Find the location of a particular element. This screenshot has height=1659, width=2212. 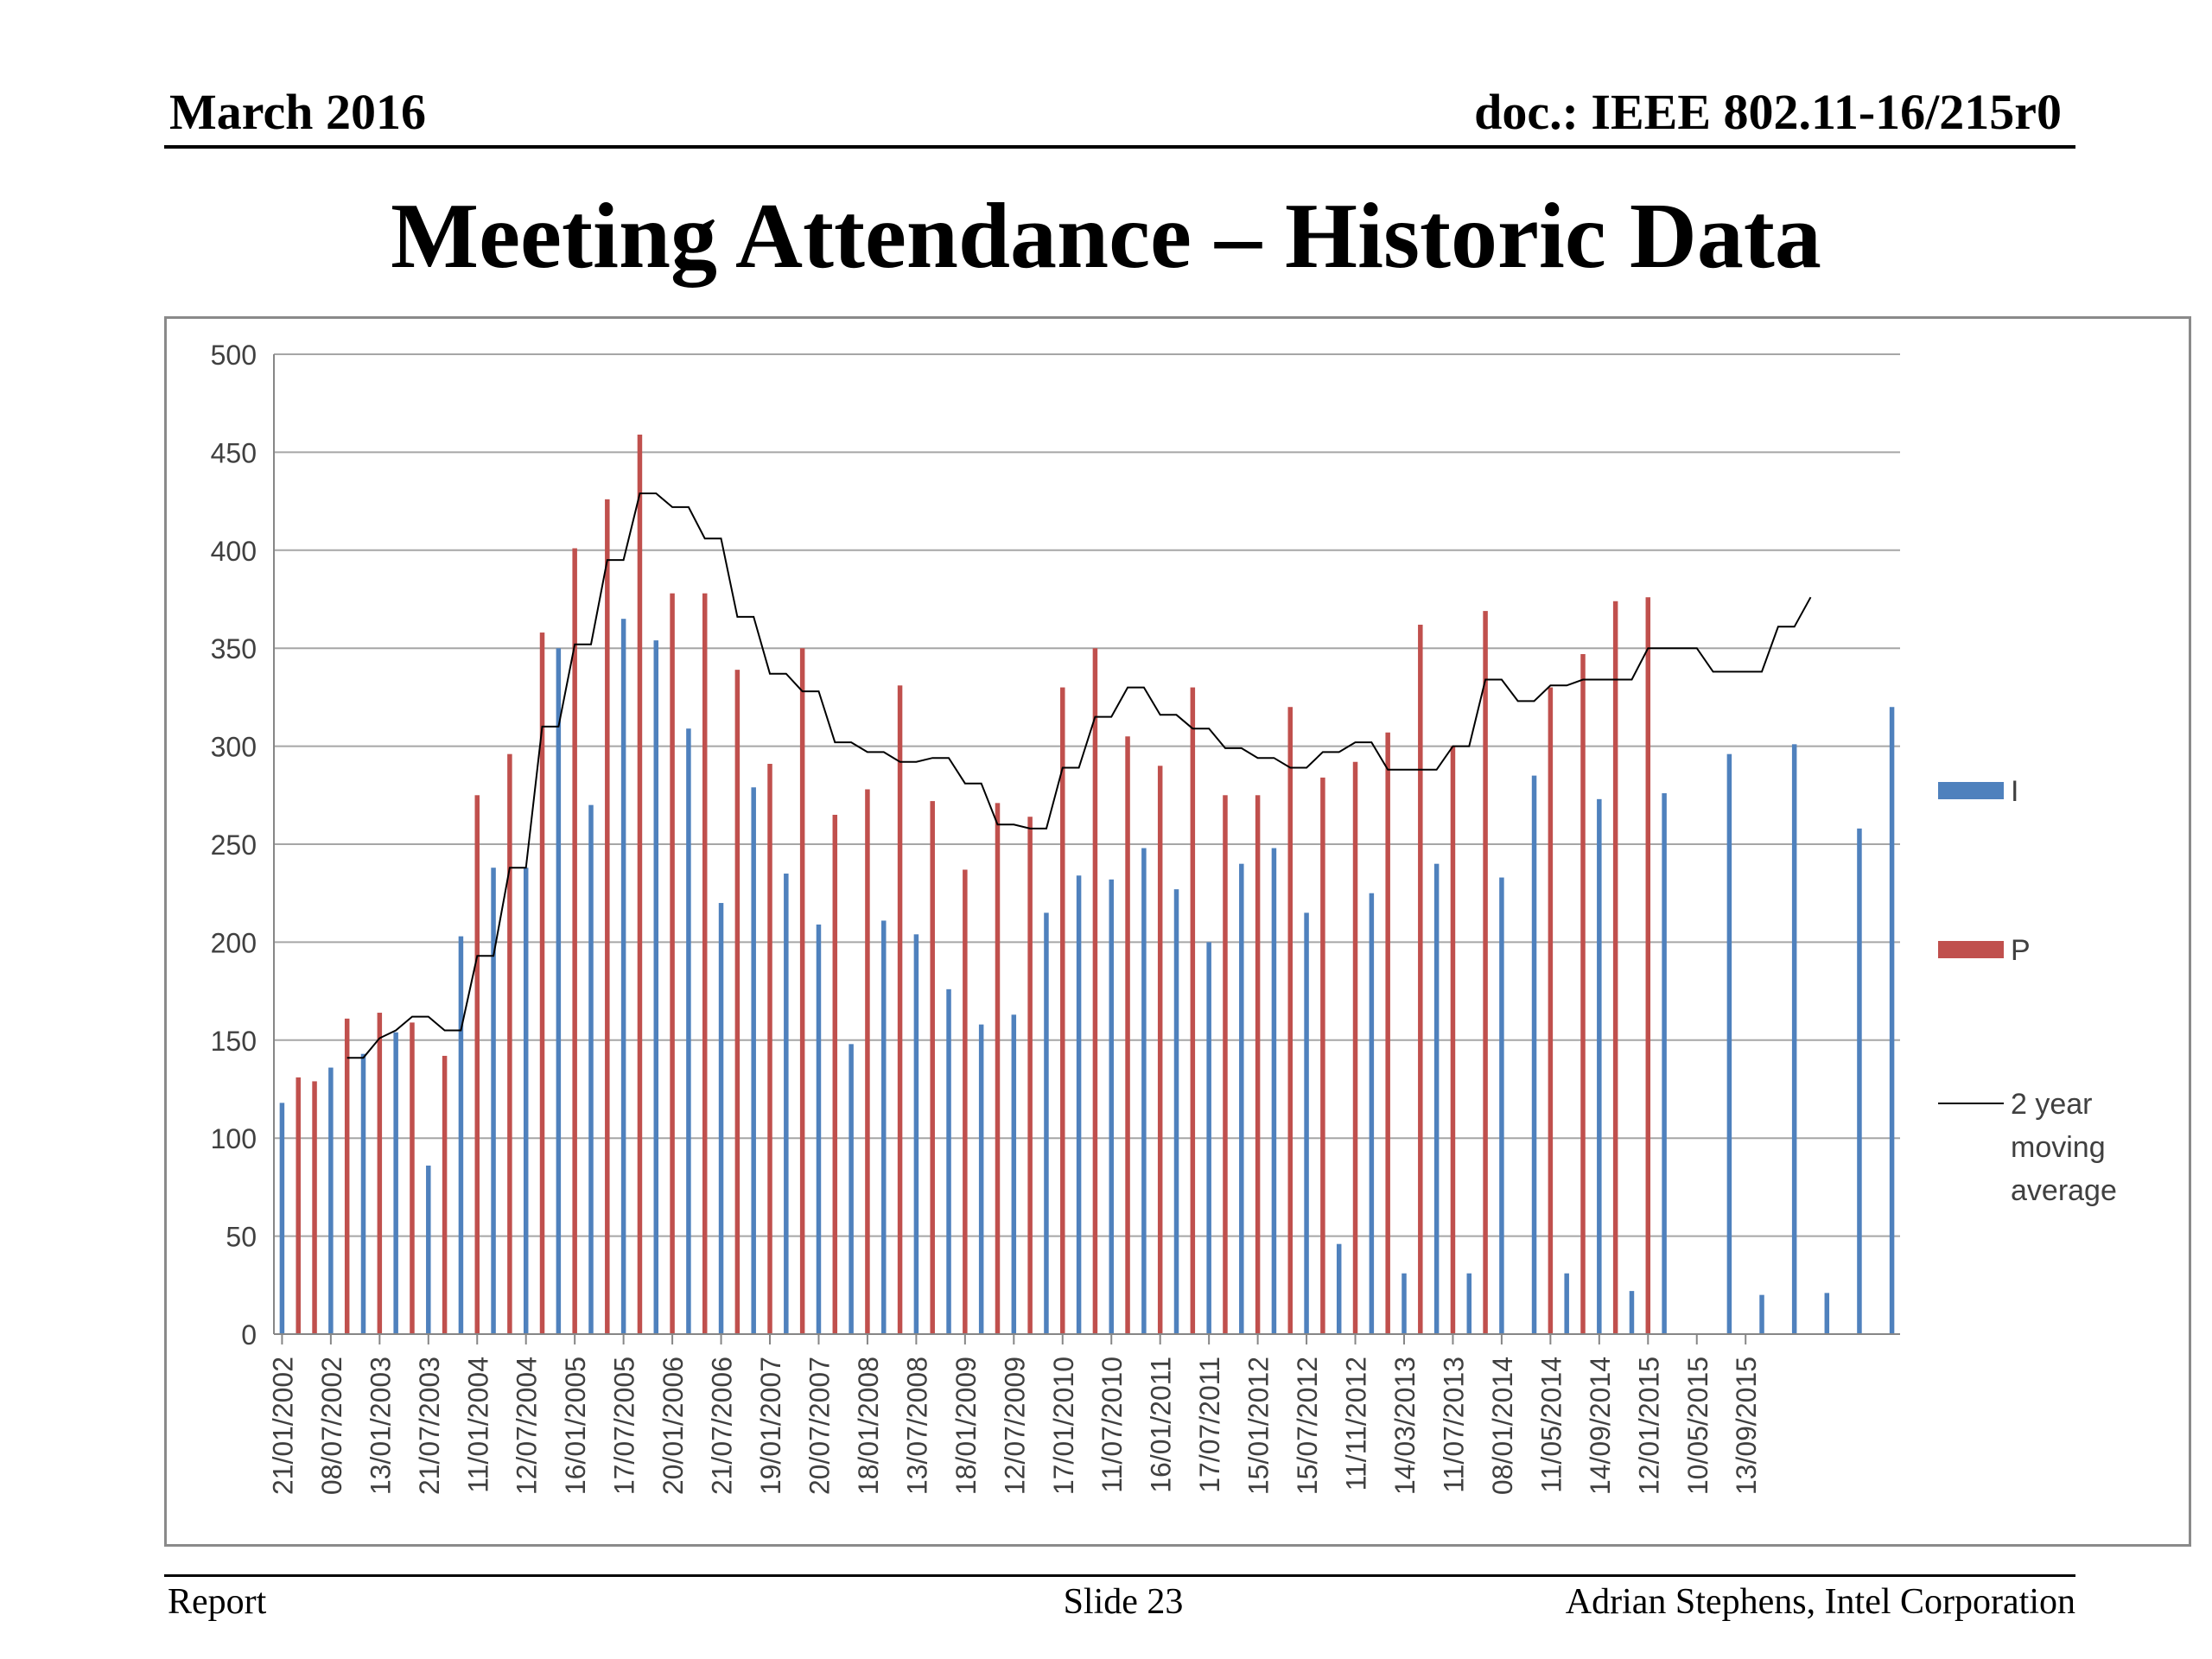

x-tick-label: 21/07/2006 is located at coordinates (722, 1426).